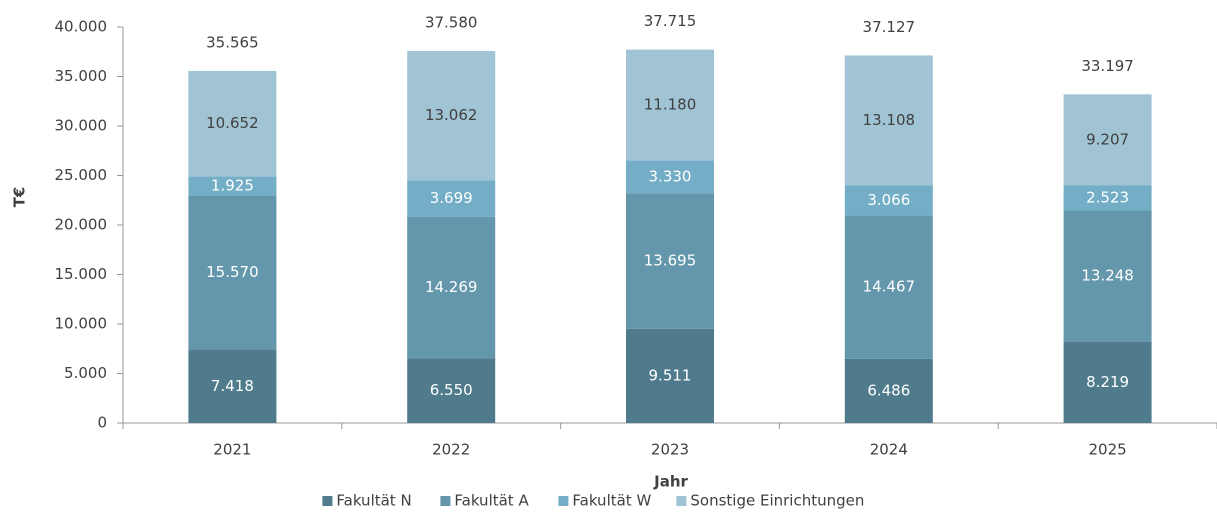 The width and height of the screenshot is (1217, 513). I want to click on total-label: 37.580, so click(451, 22).